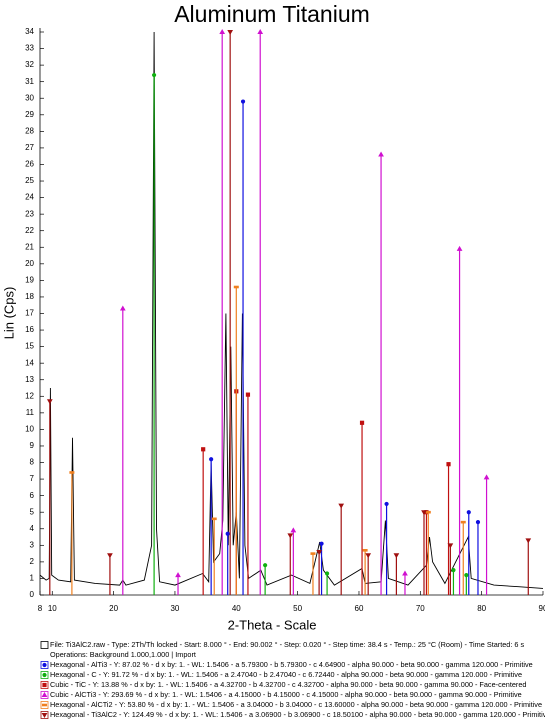  I want to click on x-tick-label: 40, so click(236, 608).